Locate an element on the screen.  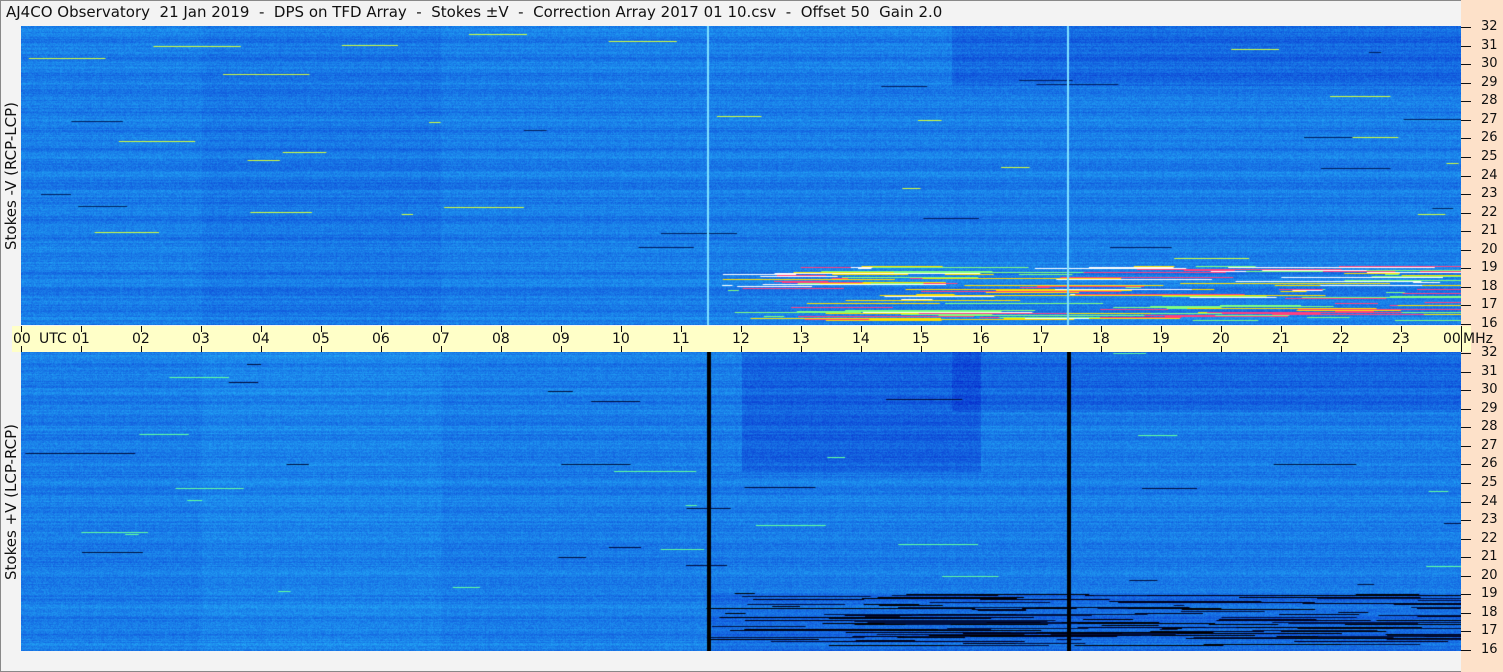
time-tick is located at coordinates (1461, 339).